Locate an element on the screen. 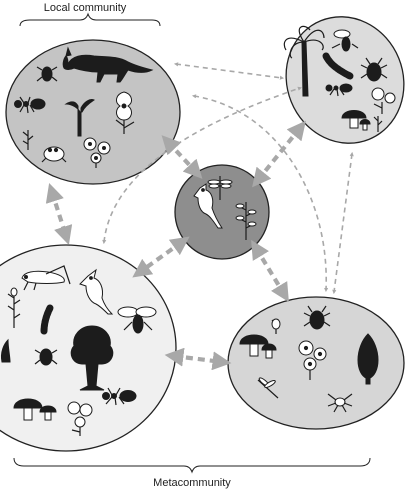  arrow-c3-c5 is located at coordinates (270, 271).